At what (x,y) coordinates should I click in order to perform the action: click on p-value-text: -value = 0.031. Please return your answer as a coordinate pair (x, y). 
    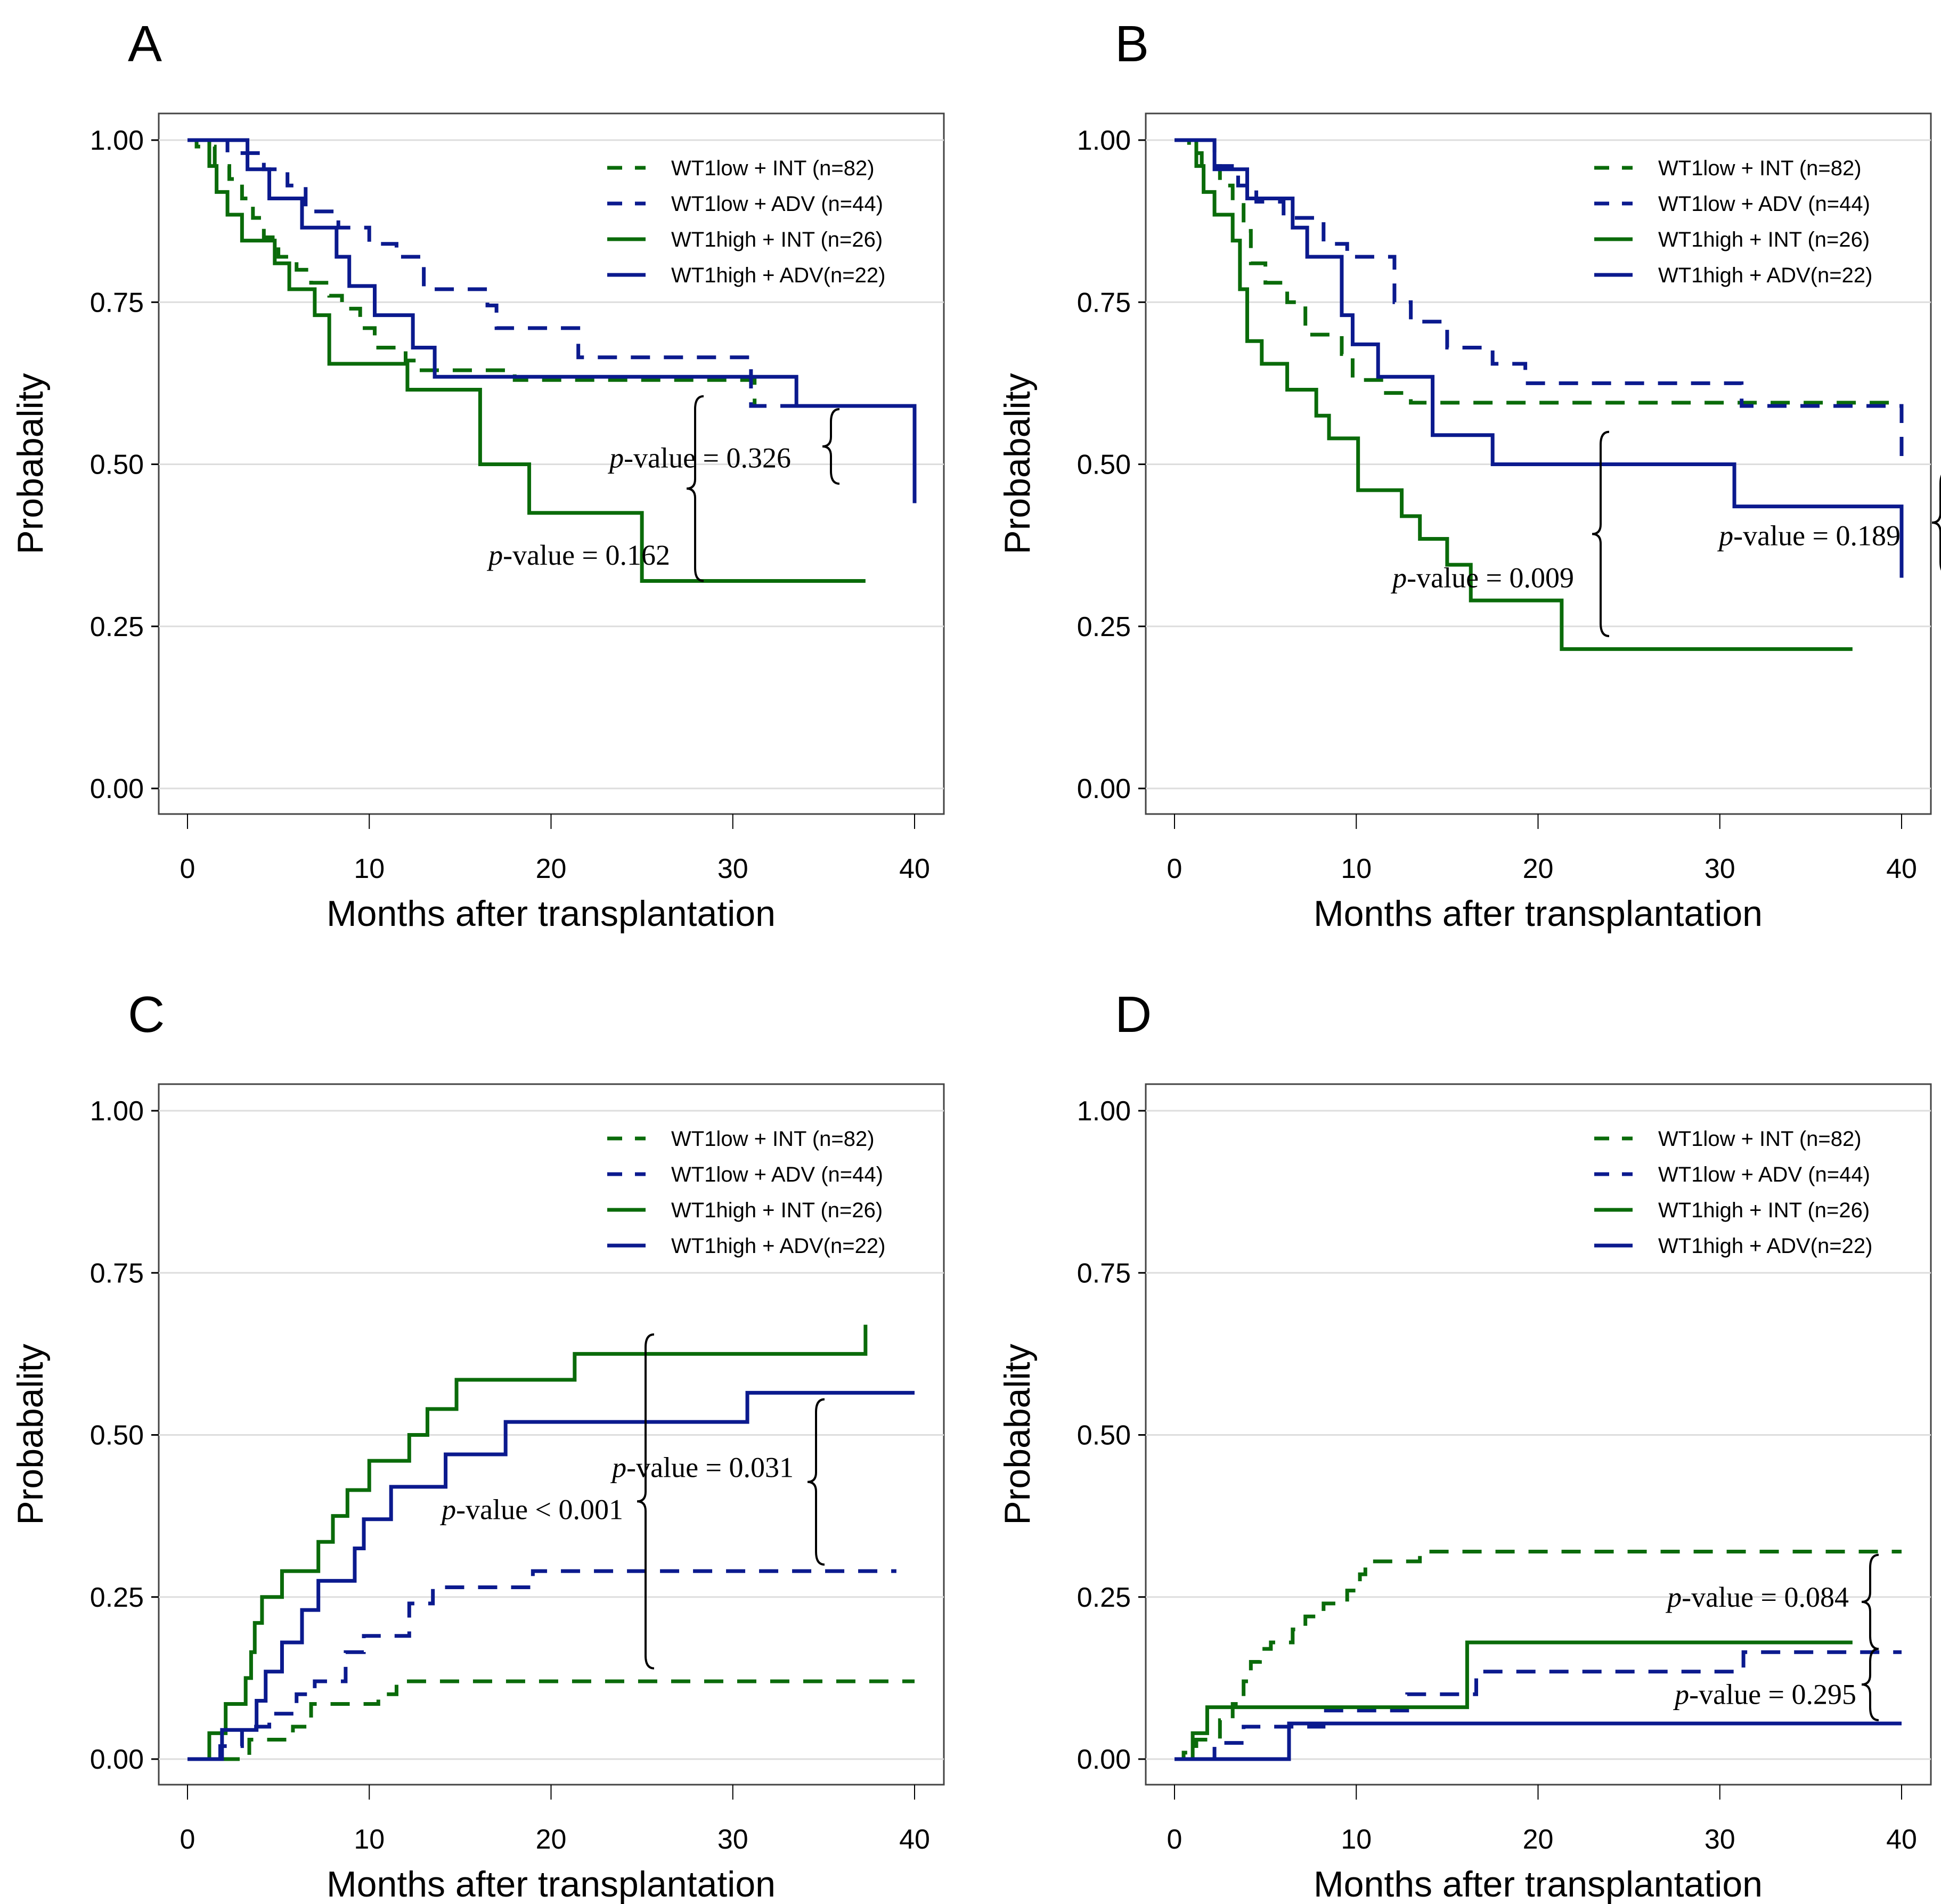
    Looking at the image, I should click on (710, 1467).